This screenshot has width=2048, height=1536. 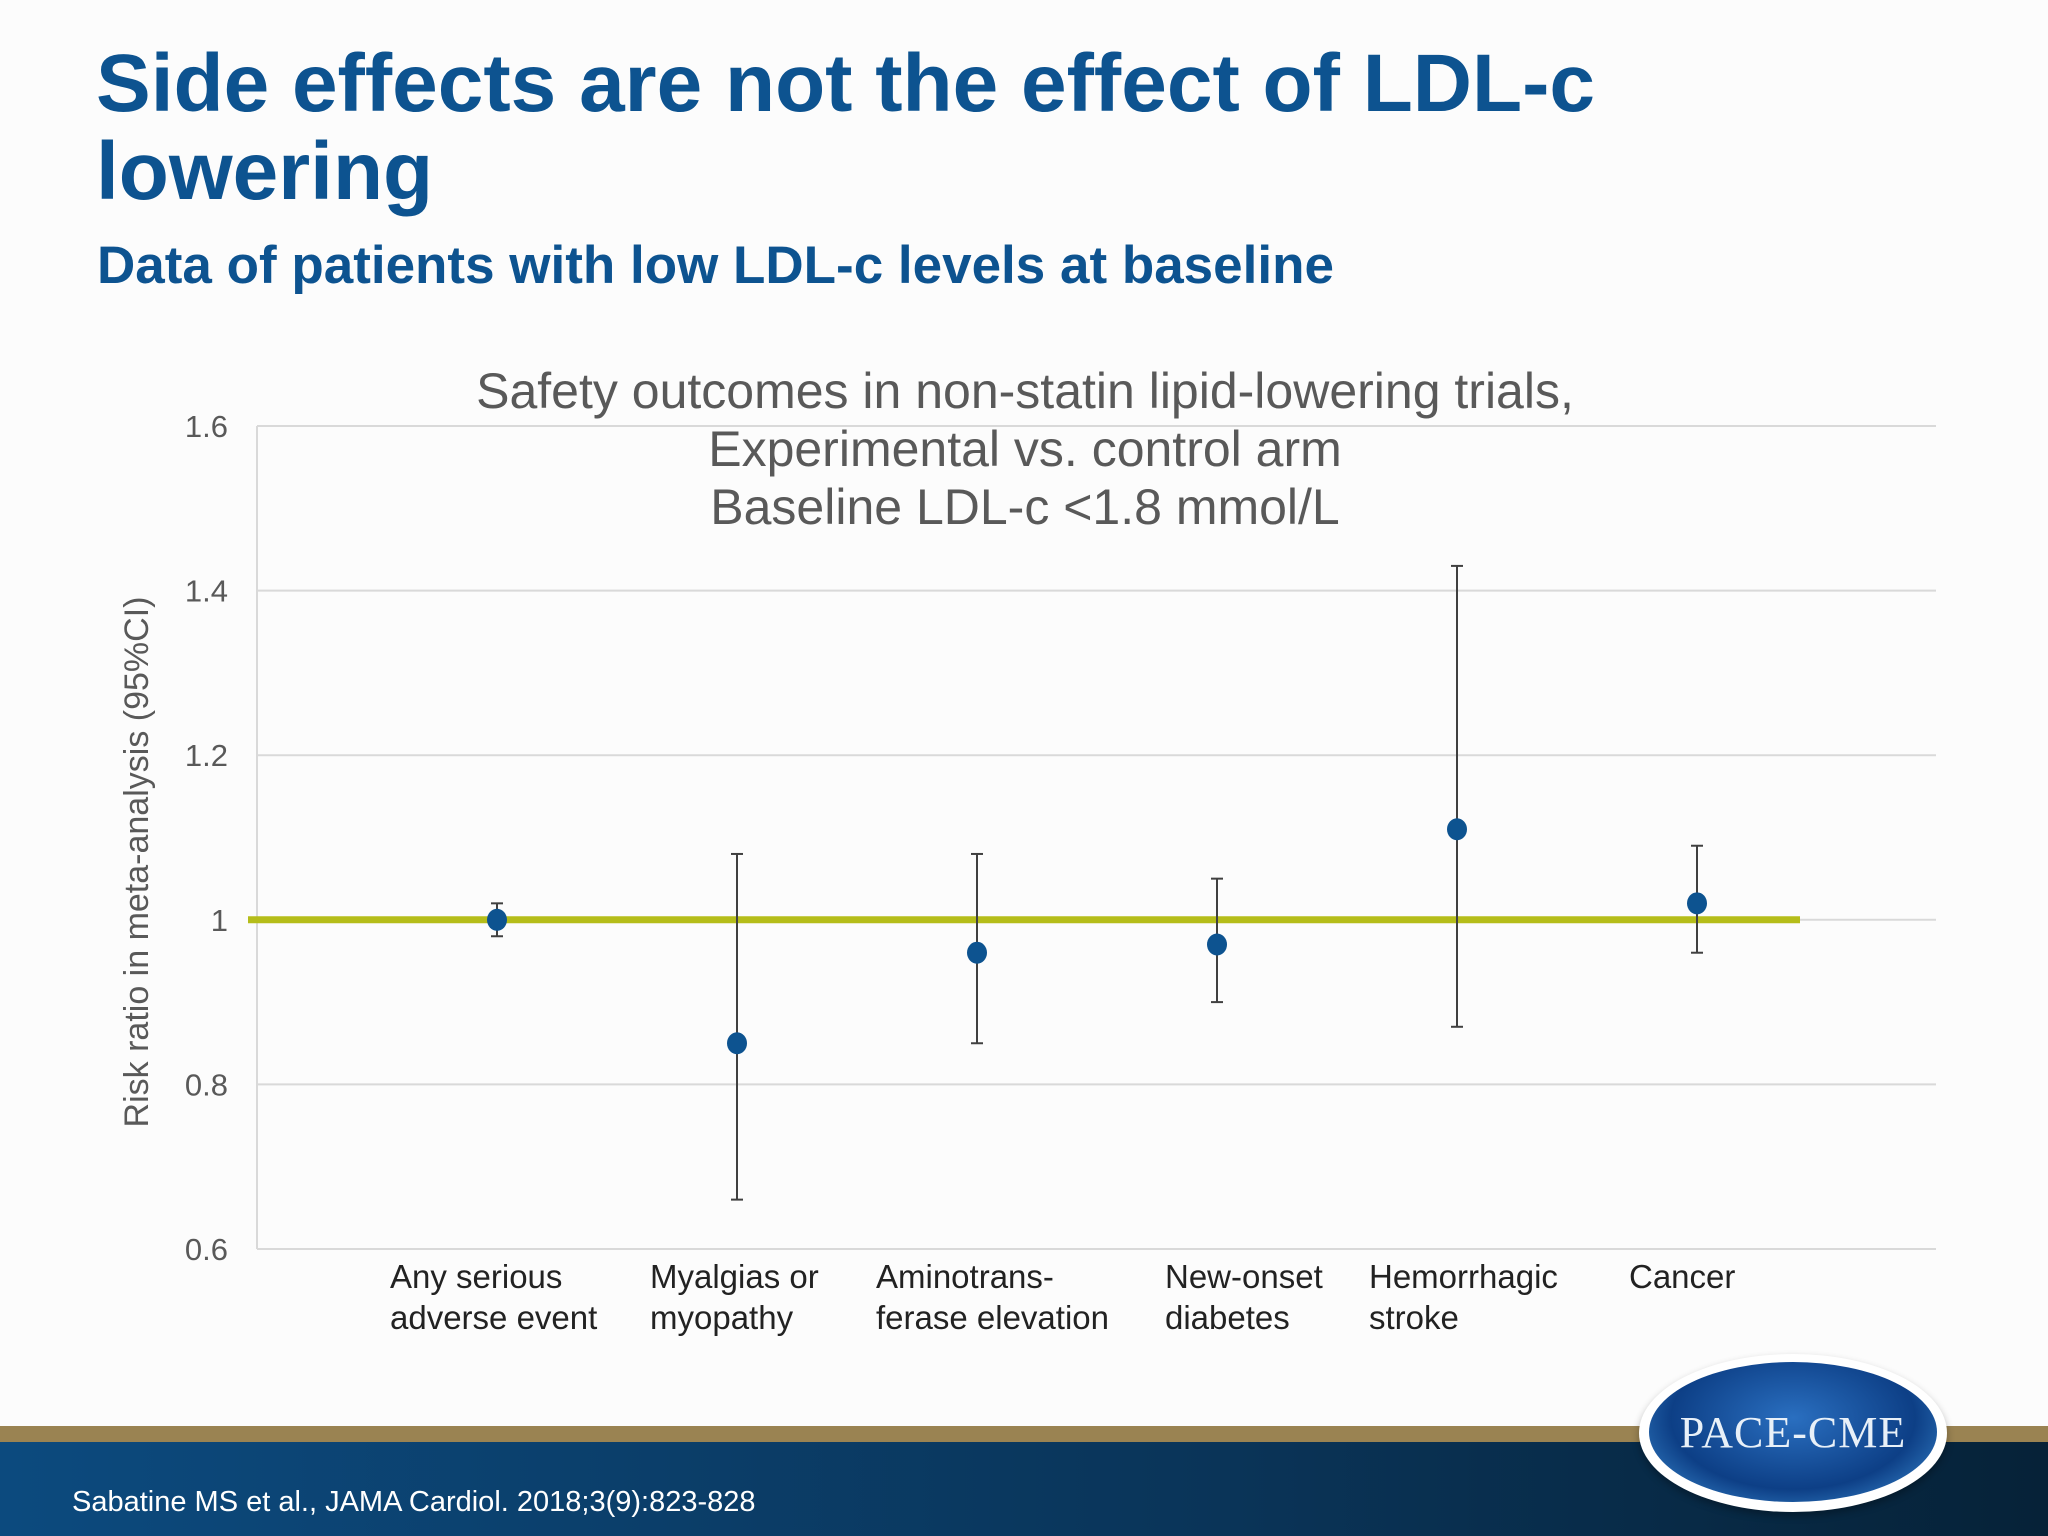 I want to click on y-tick-label: 1.2, so click(x=206, y=755).